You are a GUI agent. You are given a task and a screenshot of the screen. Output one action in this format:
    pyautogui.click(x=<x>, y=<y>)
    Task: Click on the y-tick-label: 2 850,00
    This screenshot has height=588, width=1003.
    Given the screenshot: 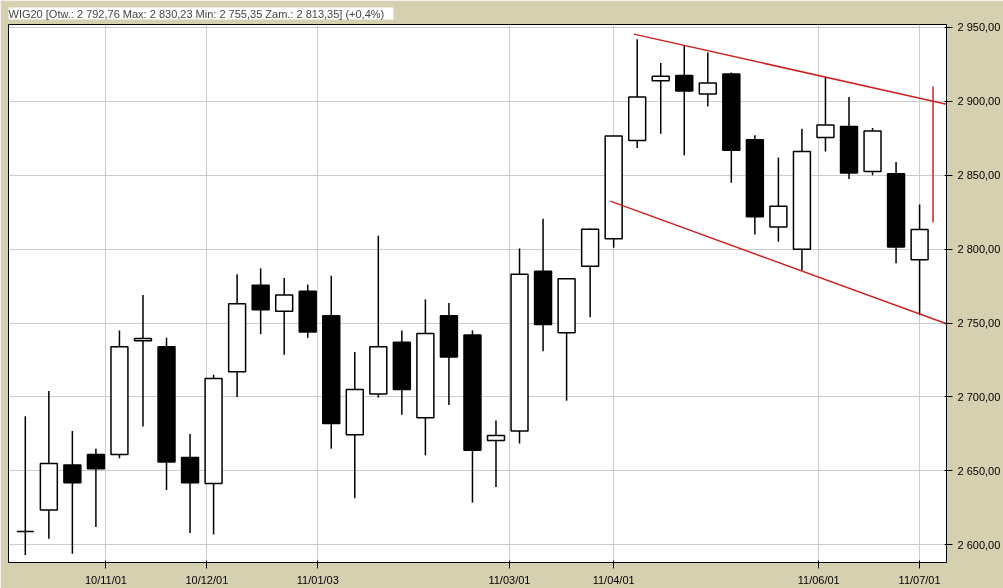 What is the action you would take?
    pyautogui.click(x=979, y=175)
    